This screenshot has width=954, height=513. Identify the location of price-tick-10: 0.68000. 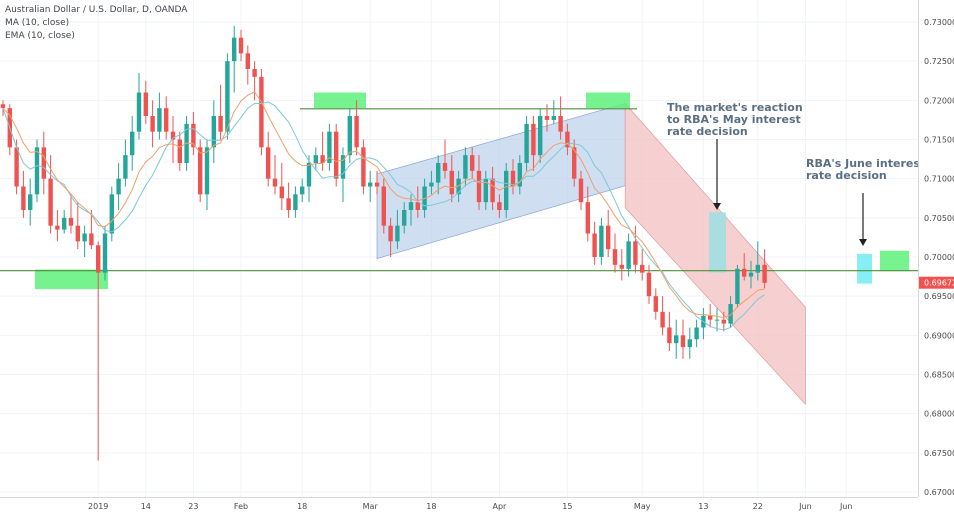
(939, 414).